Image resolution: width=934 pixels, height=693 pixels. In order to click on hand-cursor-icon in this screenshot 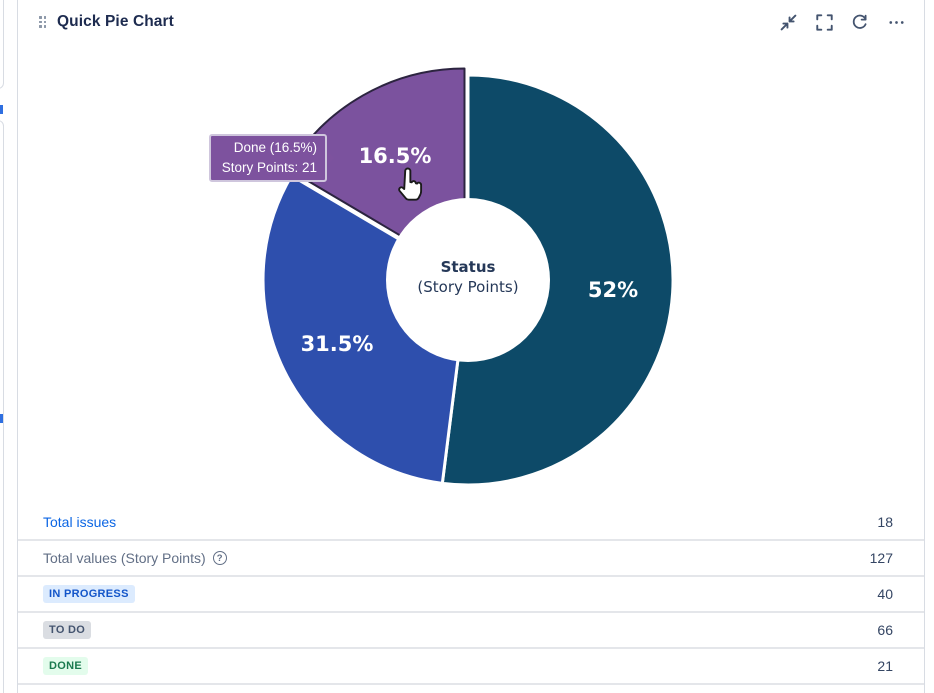, I will do `click(410, 184)`.